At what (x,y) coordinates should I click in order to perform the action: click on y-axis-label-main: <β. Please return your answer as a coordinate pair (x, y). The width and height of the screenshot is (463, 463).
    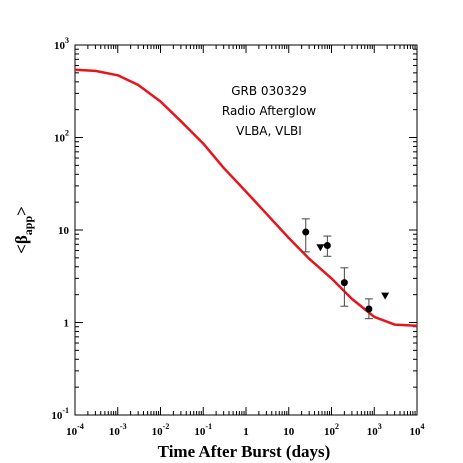
    Looking at the image, I should click on (21, 244).